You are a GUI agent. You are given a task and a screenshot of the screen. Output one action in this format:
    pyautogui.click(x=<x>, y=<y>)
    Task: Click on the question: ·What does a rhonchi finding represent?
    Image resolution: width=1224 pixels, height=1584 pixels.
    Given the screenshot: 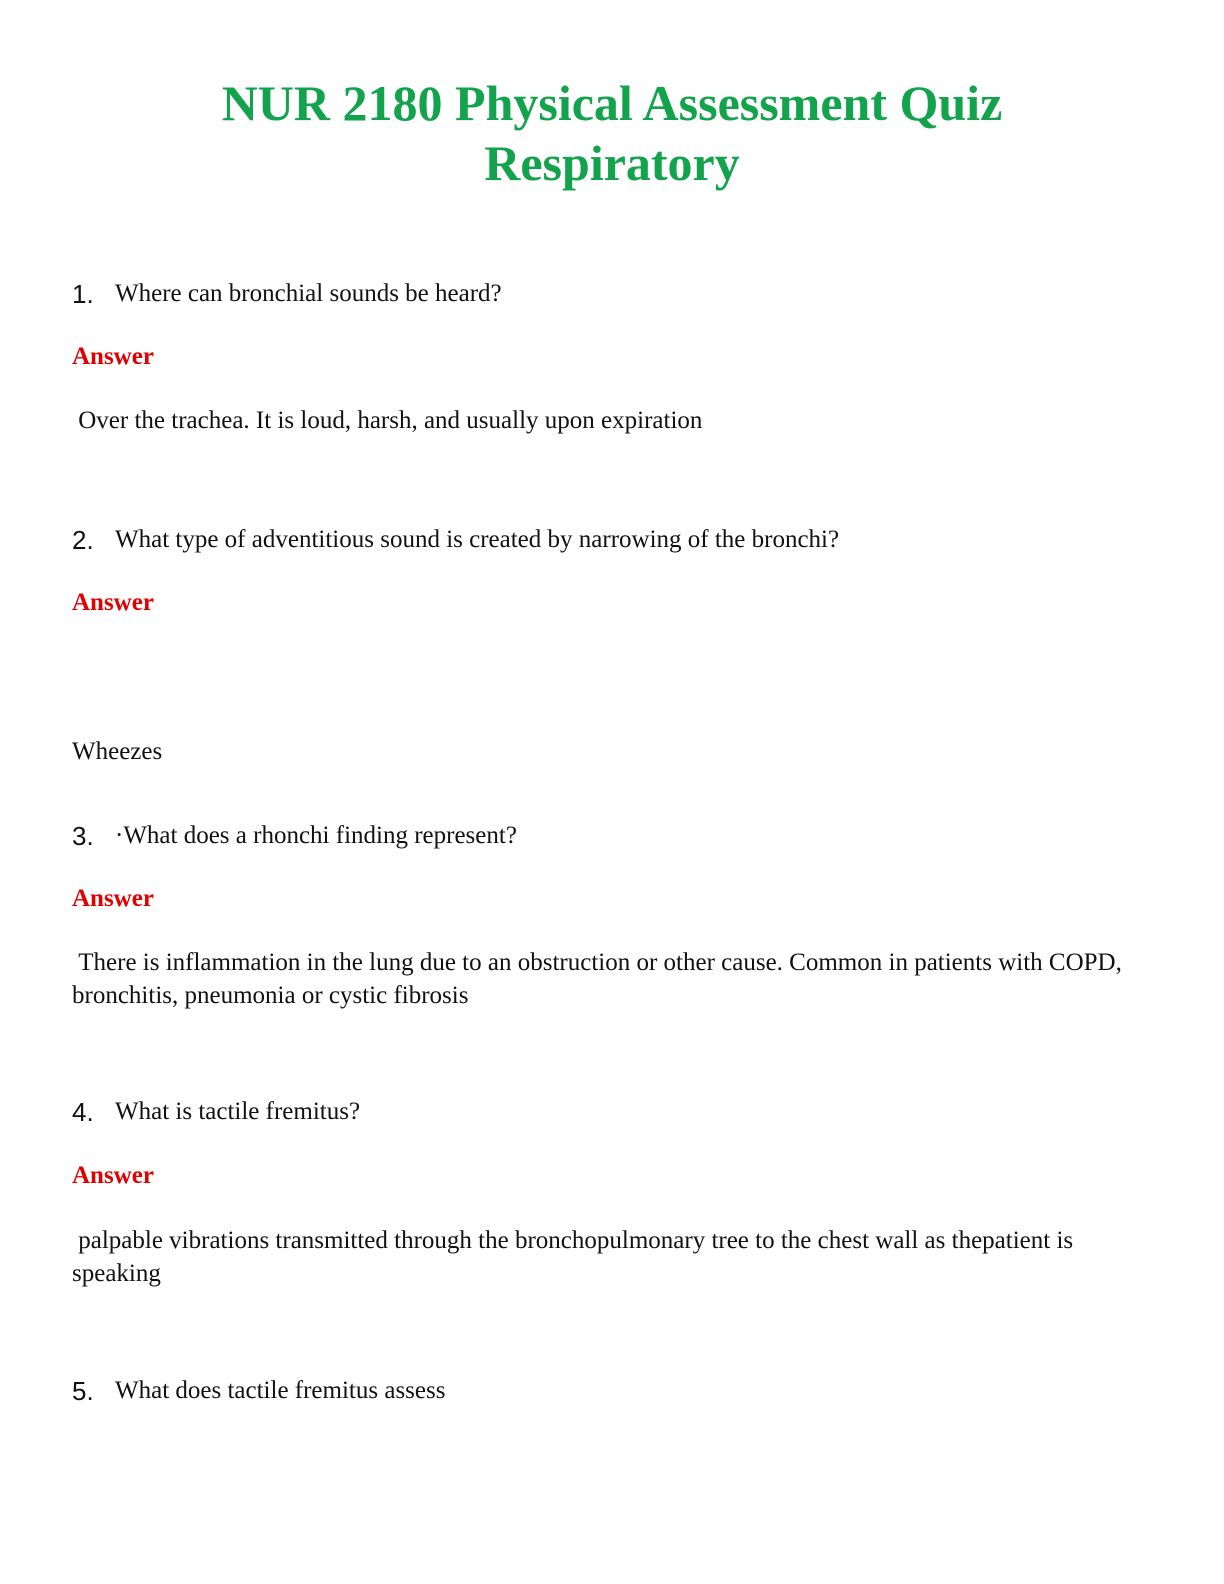 What is the action you would take?
    pyautogui.click(x=316, y=835)
    